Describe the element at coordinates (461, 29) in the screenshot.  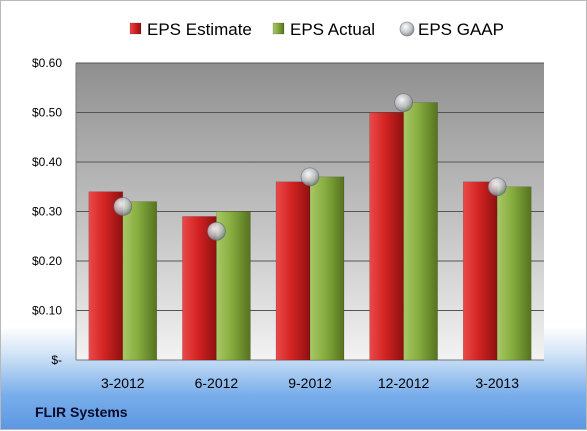
I see `eps-gaap-legend-label: EPS GAAP` at that location.